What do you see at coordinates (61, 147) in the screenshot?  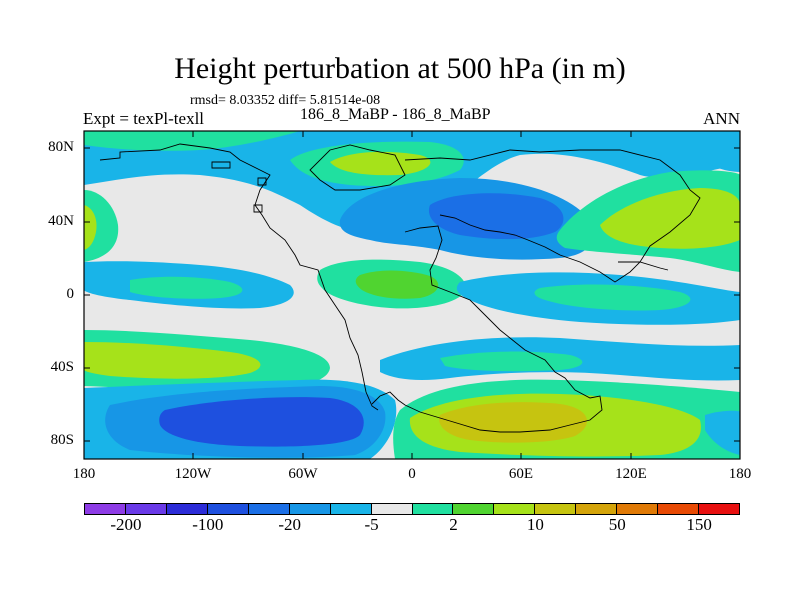 I see `lat-label-80n: 80N` at bounding box center [61, 147].